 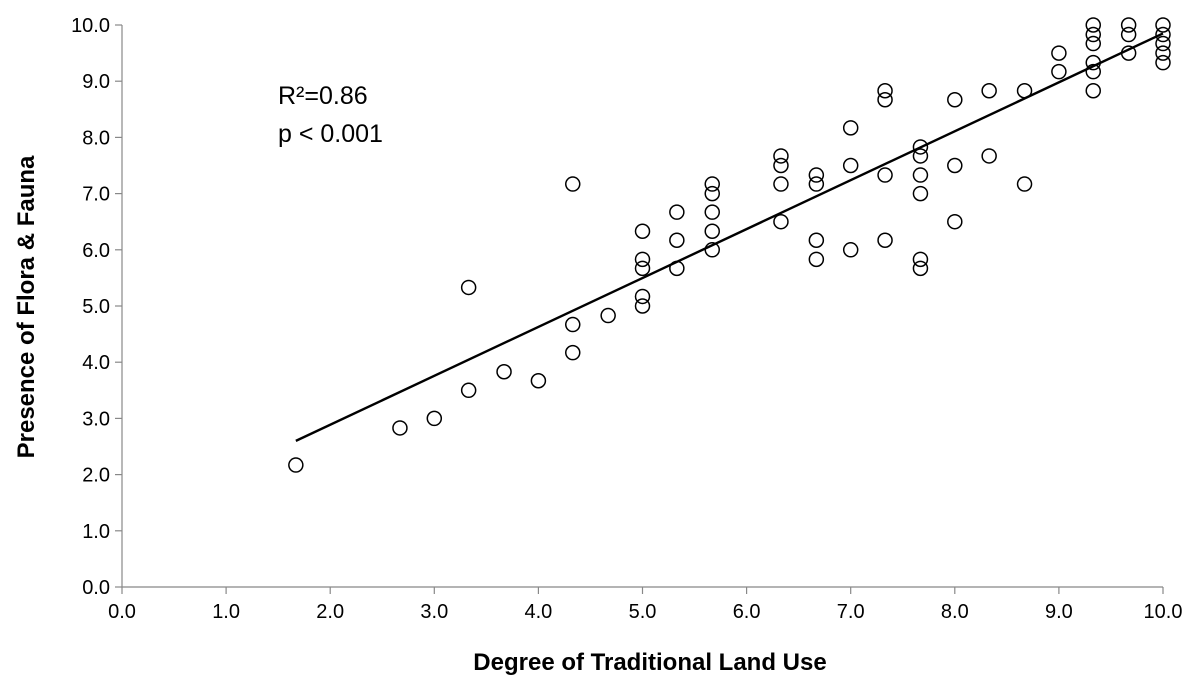 I want to click on x-tick-label: 5.0, so click(x=643, y=612).